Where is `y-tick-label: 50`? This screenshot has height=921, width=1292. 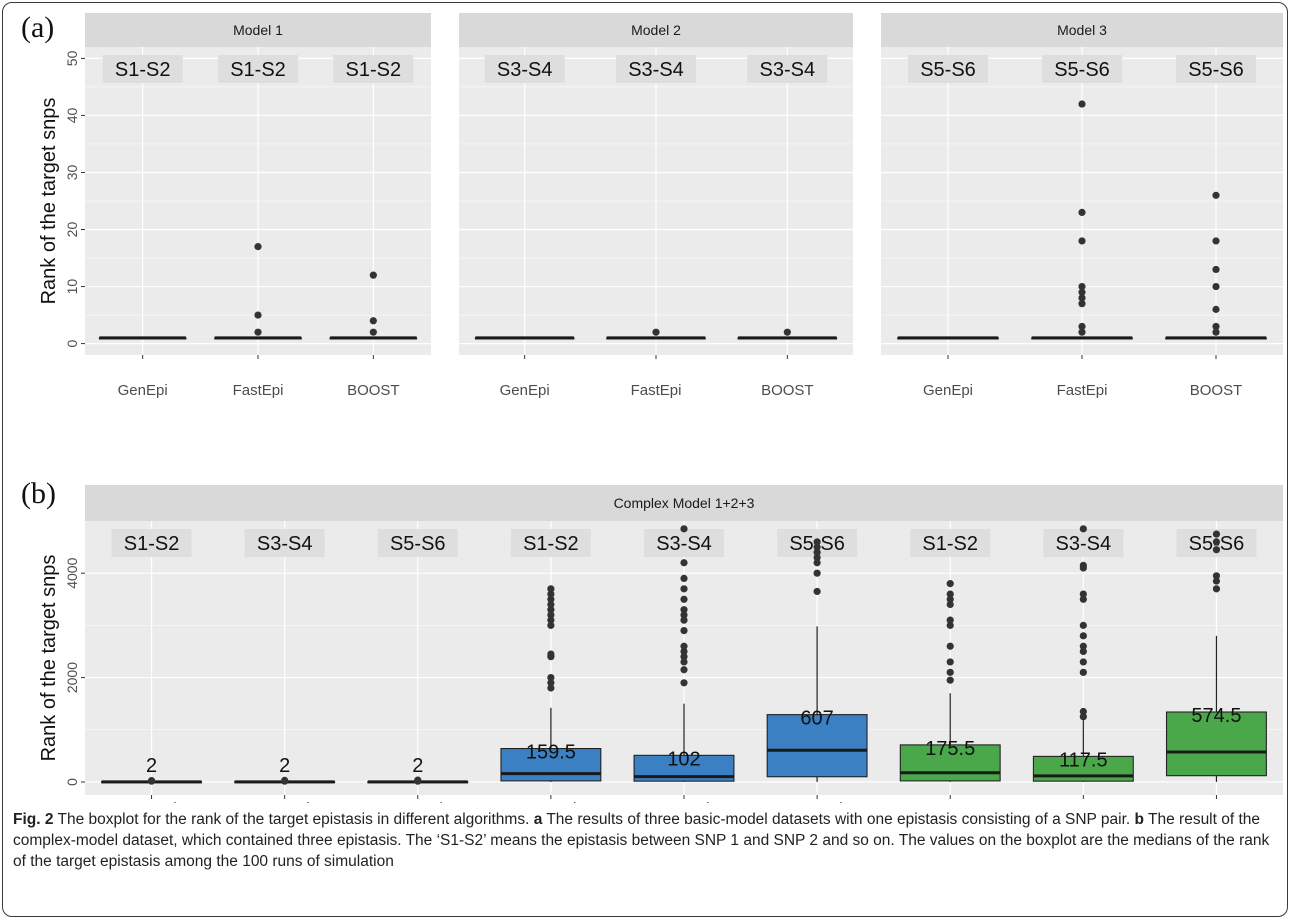 y-tick-label: 50 is located at coordinates (72, 58).